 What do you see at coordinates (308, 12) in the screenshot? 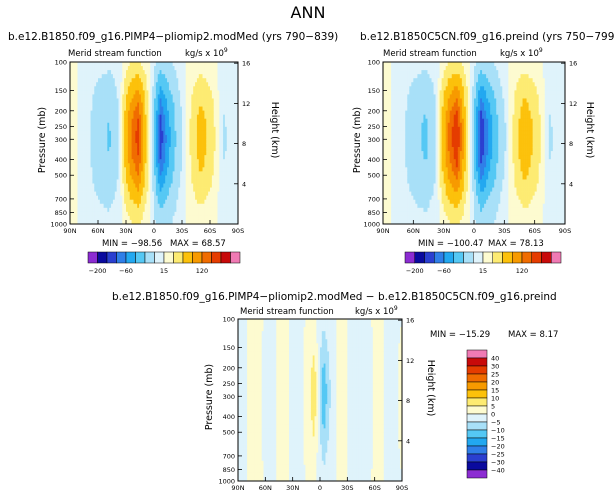
I see `figure-heading: ANN` at bounding box center [308, 12].